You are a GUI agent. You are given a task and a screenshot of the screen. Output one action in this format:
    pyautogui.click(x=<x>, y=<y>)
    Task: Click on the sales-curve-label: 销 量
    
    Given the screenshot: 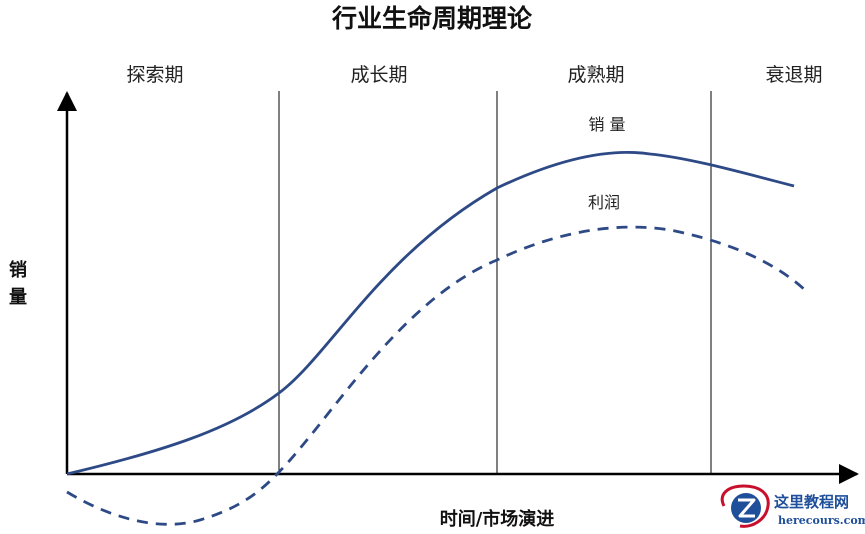 What is the action you would take?
    pyautogui.click(x=606, y=124)
    